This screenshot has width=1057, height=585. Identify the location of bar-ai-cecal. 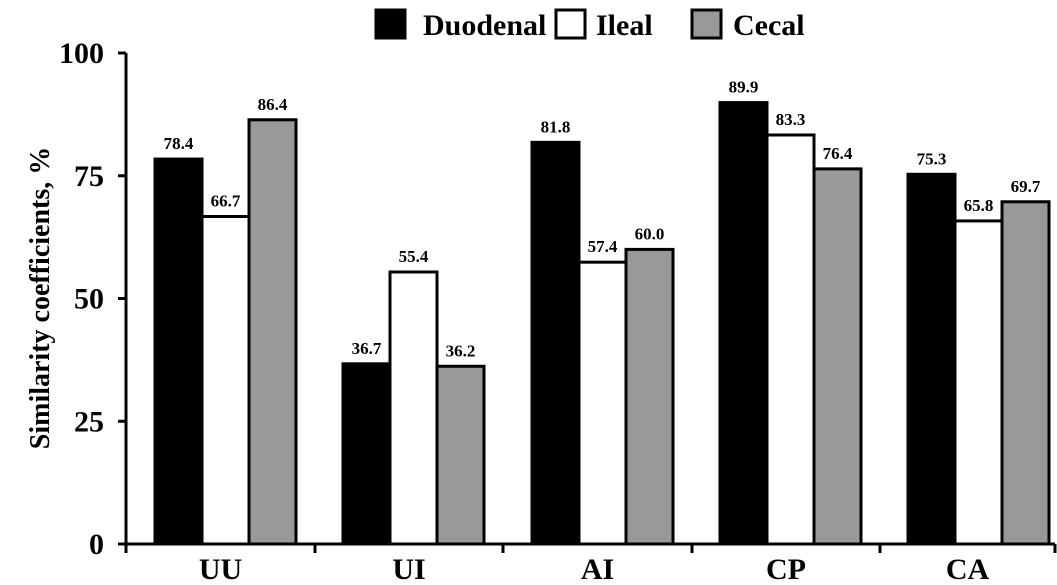
(649, 396).